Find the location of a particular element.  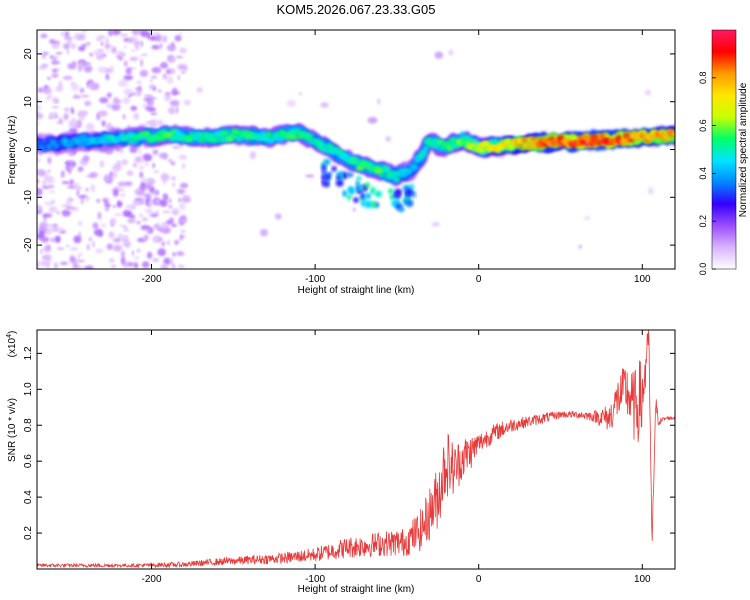

figure-title: KOM5.2026.067.23.33.G05 is located at coordinates (355, 9).